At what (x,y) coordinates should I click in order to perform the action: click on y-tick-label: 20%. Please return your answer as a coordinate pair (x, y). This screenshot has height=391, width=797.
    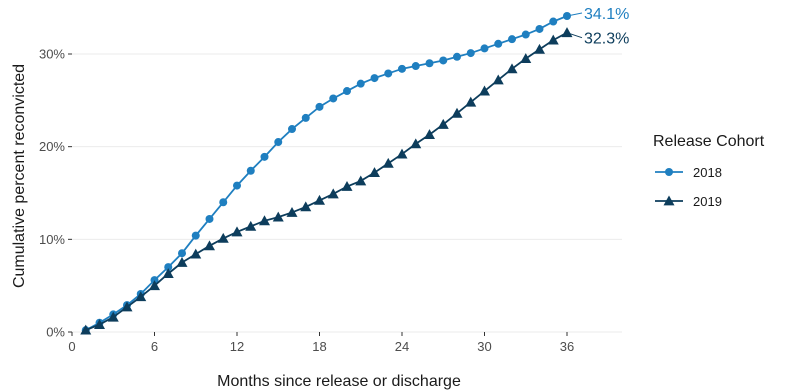
    Looking at the image, I should click on (52, 146).